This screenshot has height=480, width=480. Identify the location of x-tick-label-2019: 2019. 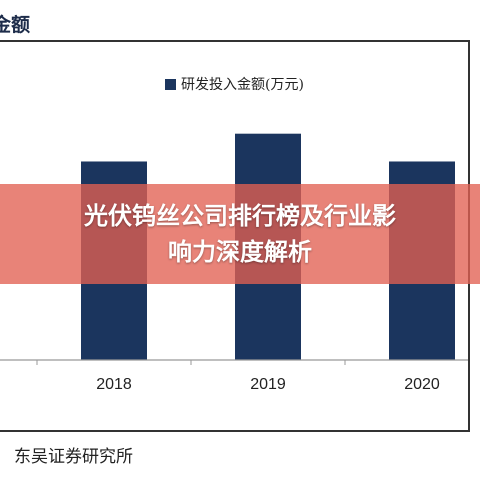
(268, 384).